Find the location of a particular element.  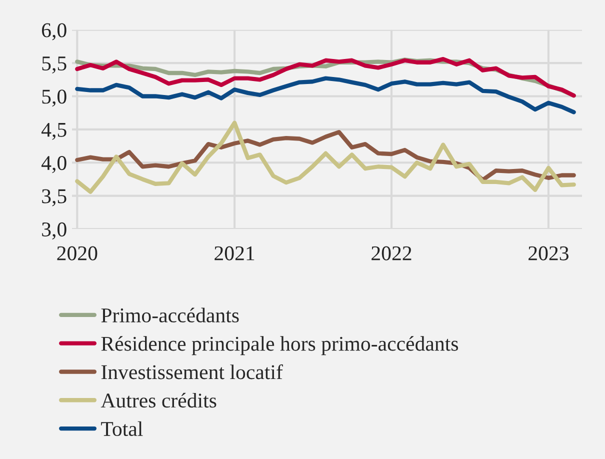

x-tick-label: 2022 is located at coordinates (392, 253).